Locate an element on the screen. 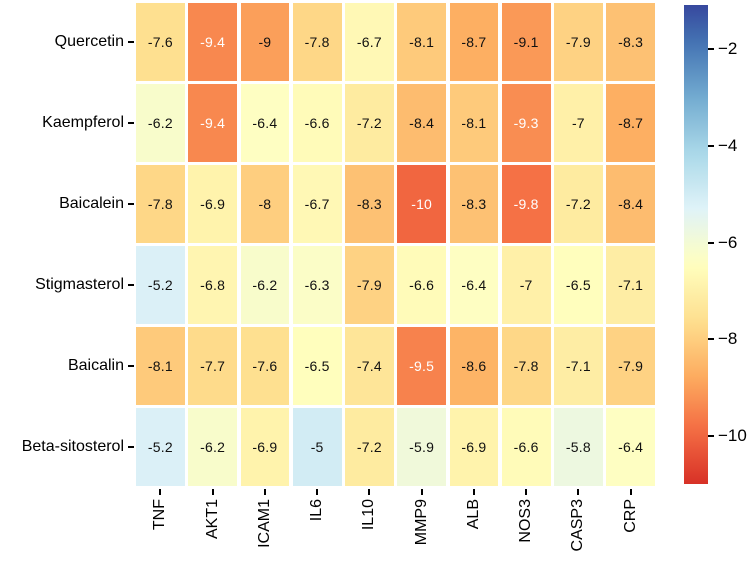 This screenshot has height=561, width=753. column-label: ALB is located at coordinates (473, 514).